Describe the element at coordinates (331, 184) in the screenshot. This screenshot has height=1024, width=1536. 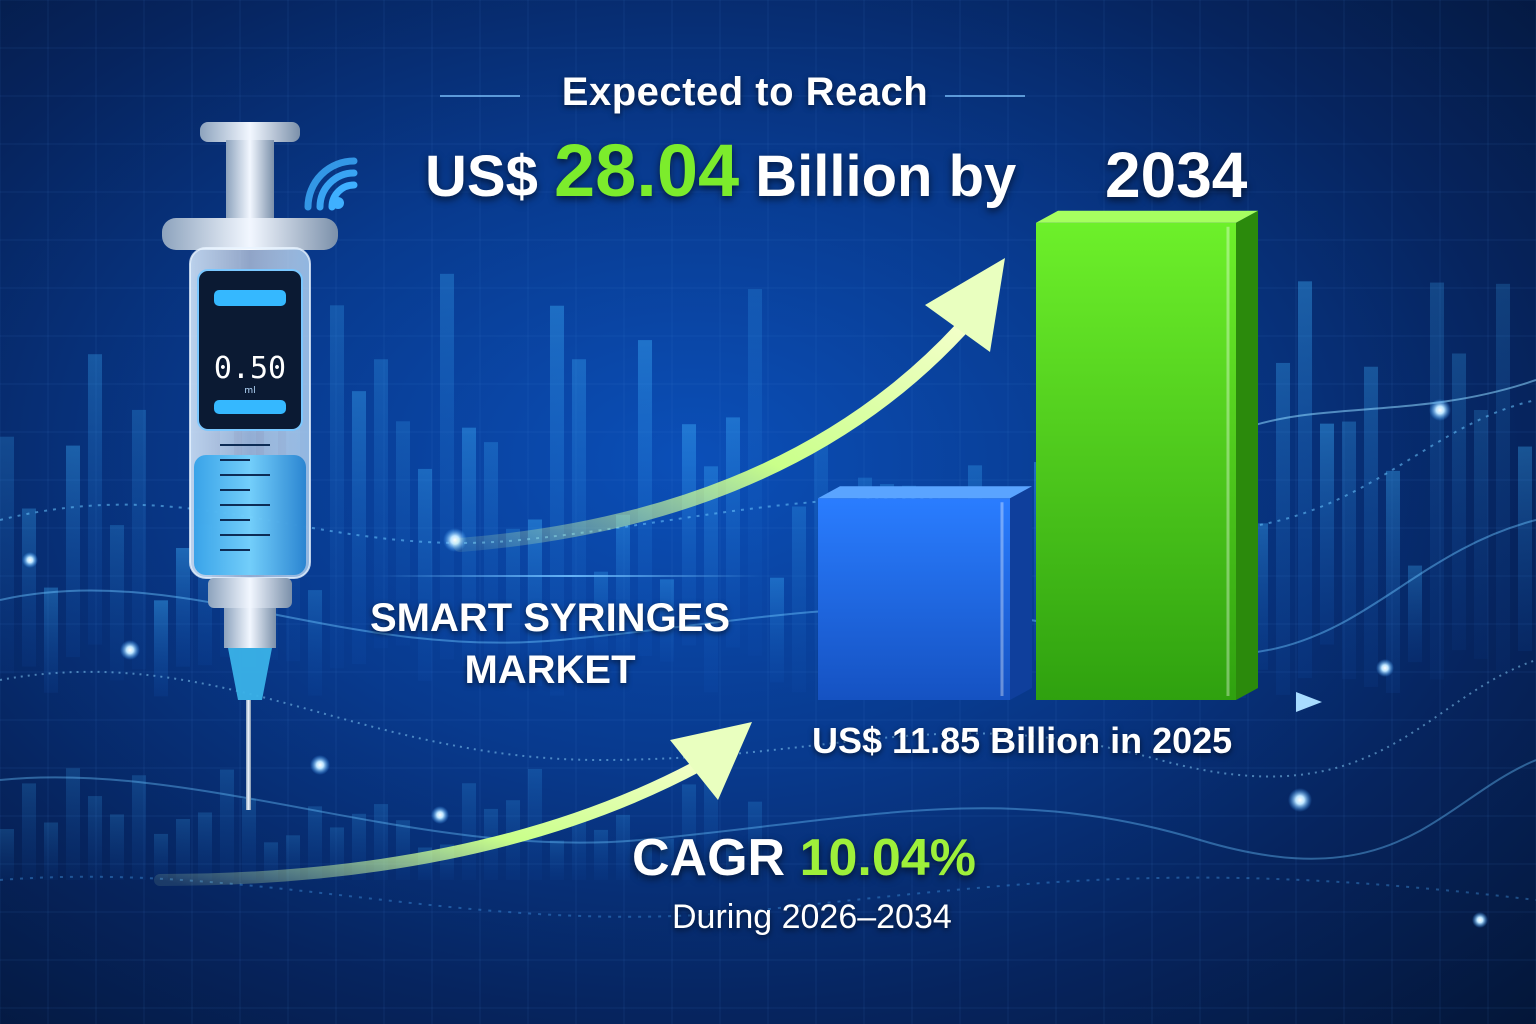
I see `wireless-signal-icon` at that location.